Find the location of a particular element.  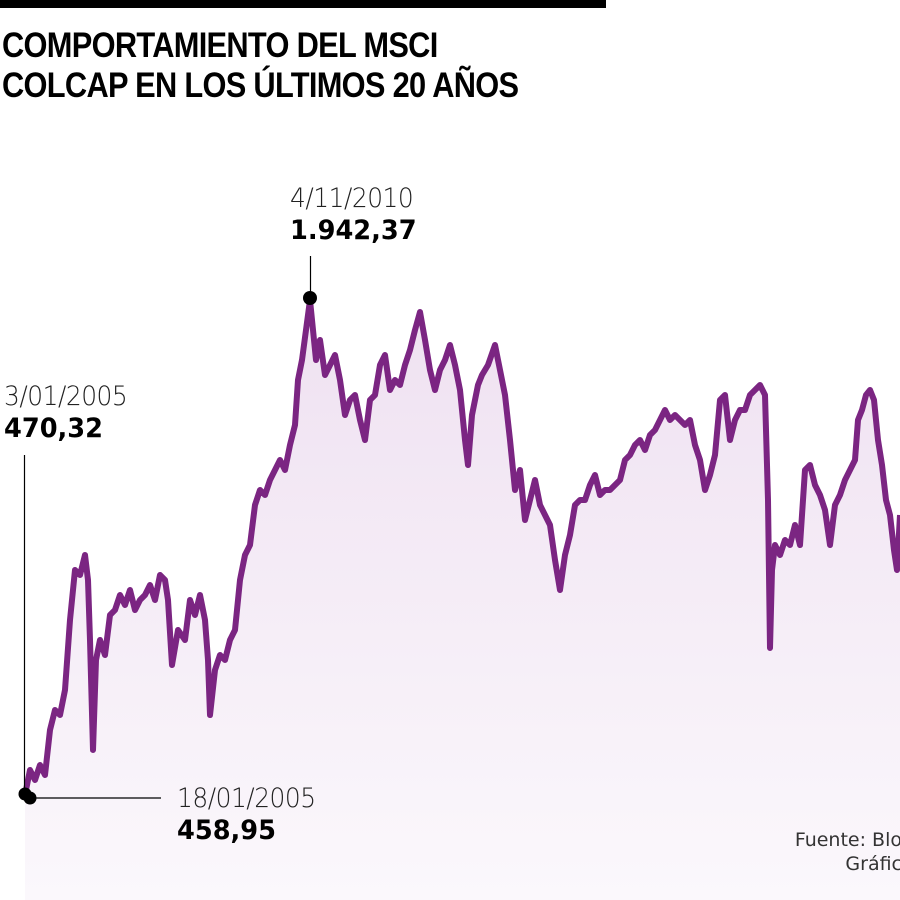

low-date: 18/01/2005 is located at coordinates (246, 798).